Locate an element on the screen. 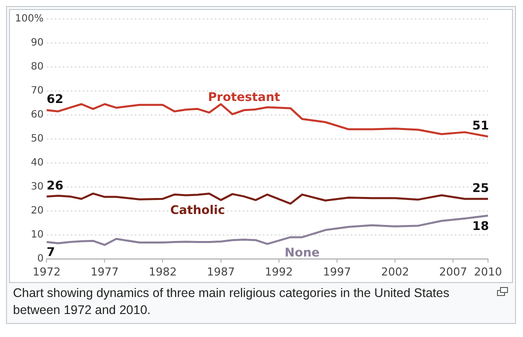  x-tick-label: 1987 is located at coordinates (220, 271).